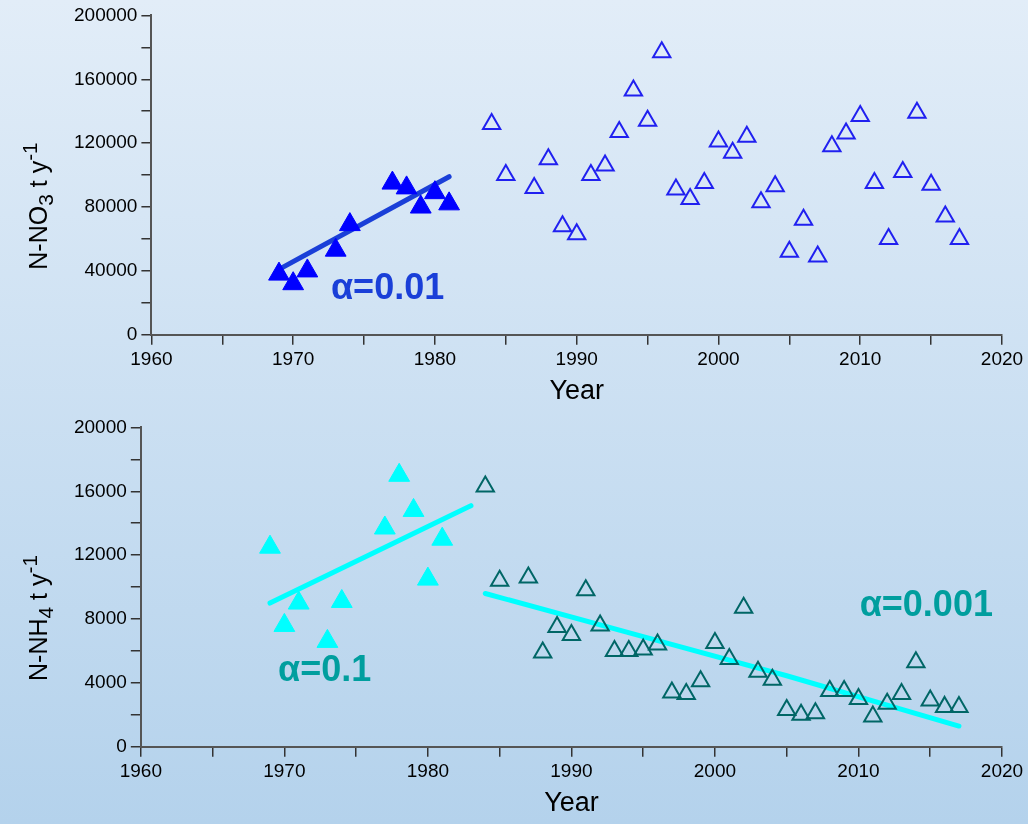 This screenshot has width=1028, height=824. I want to click on y-tick-label: 8000, so click(105, 618).